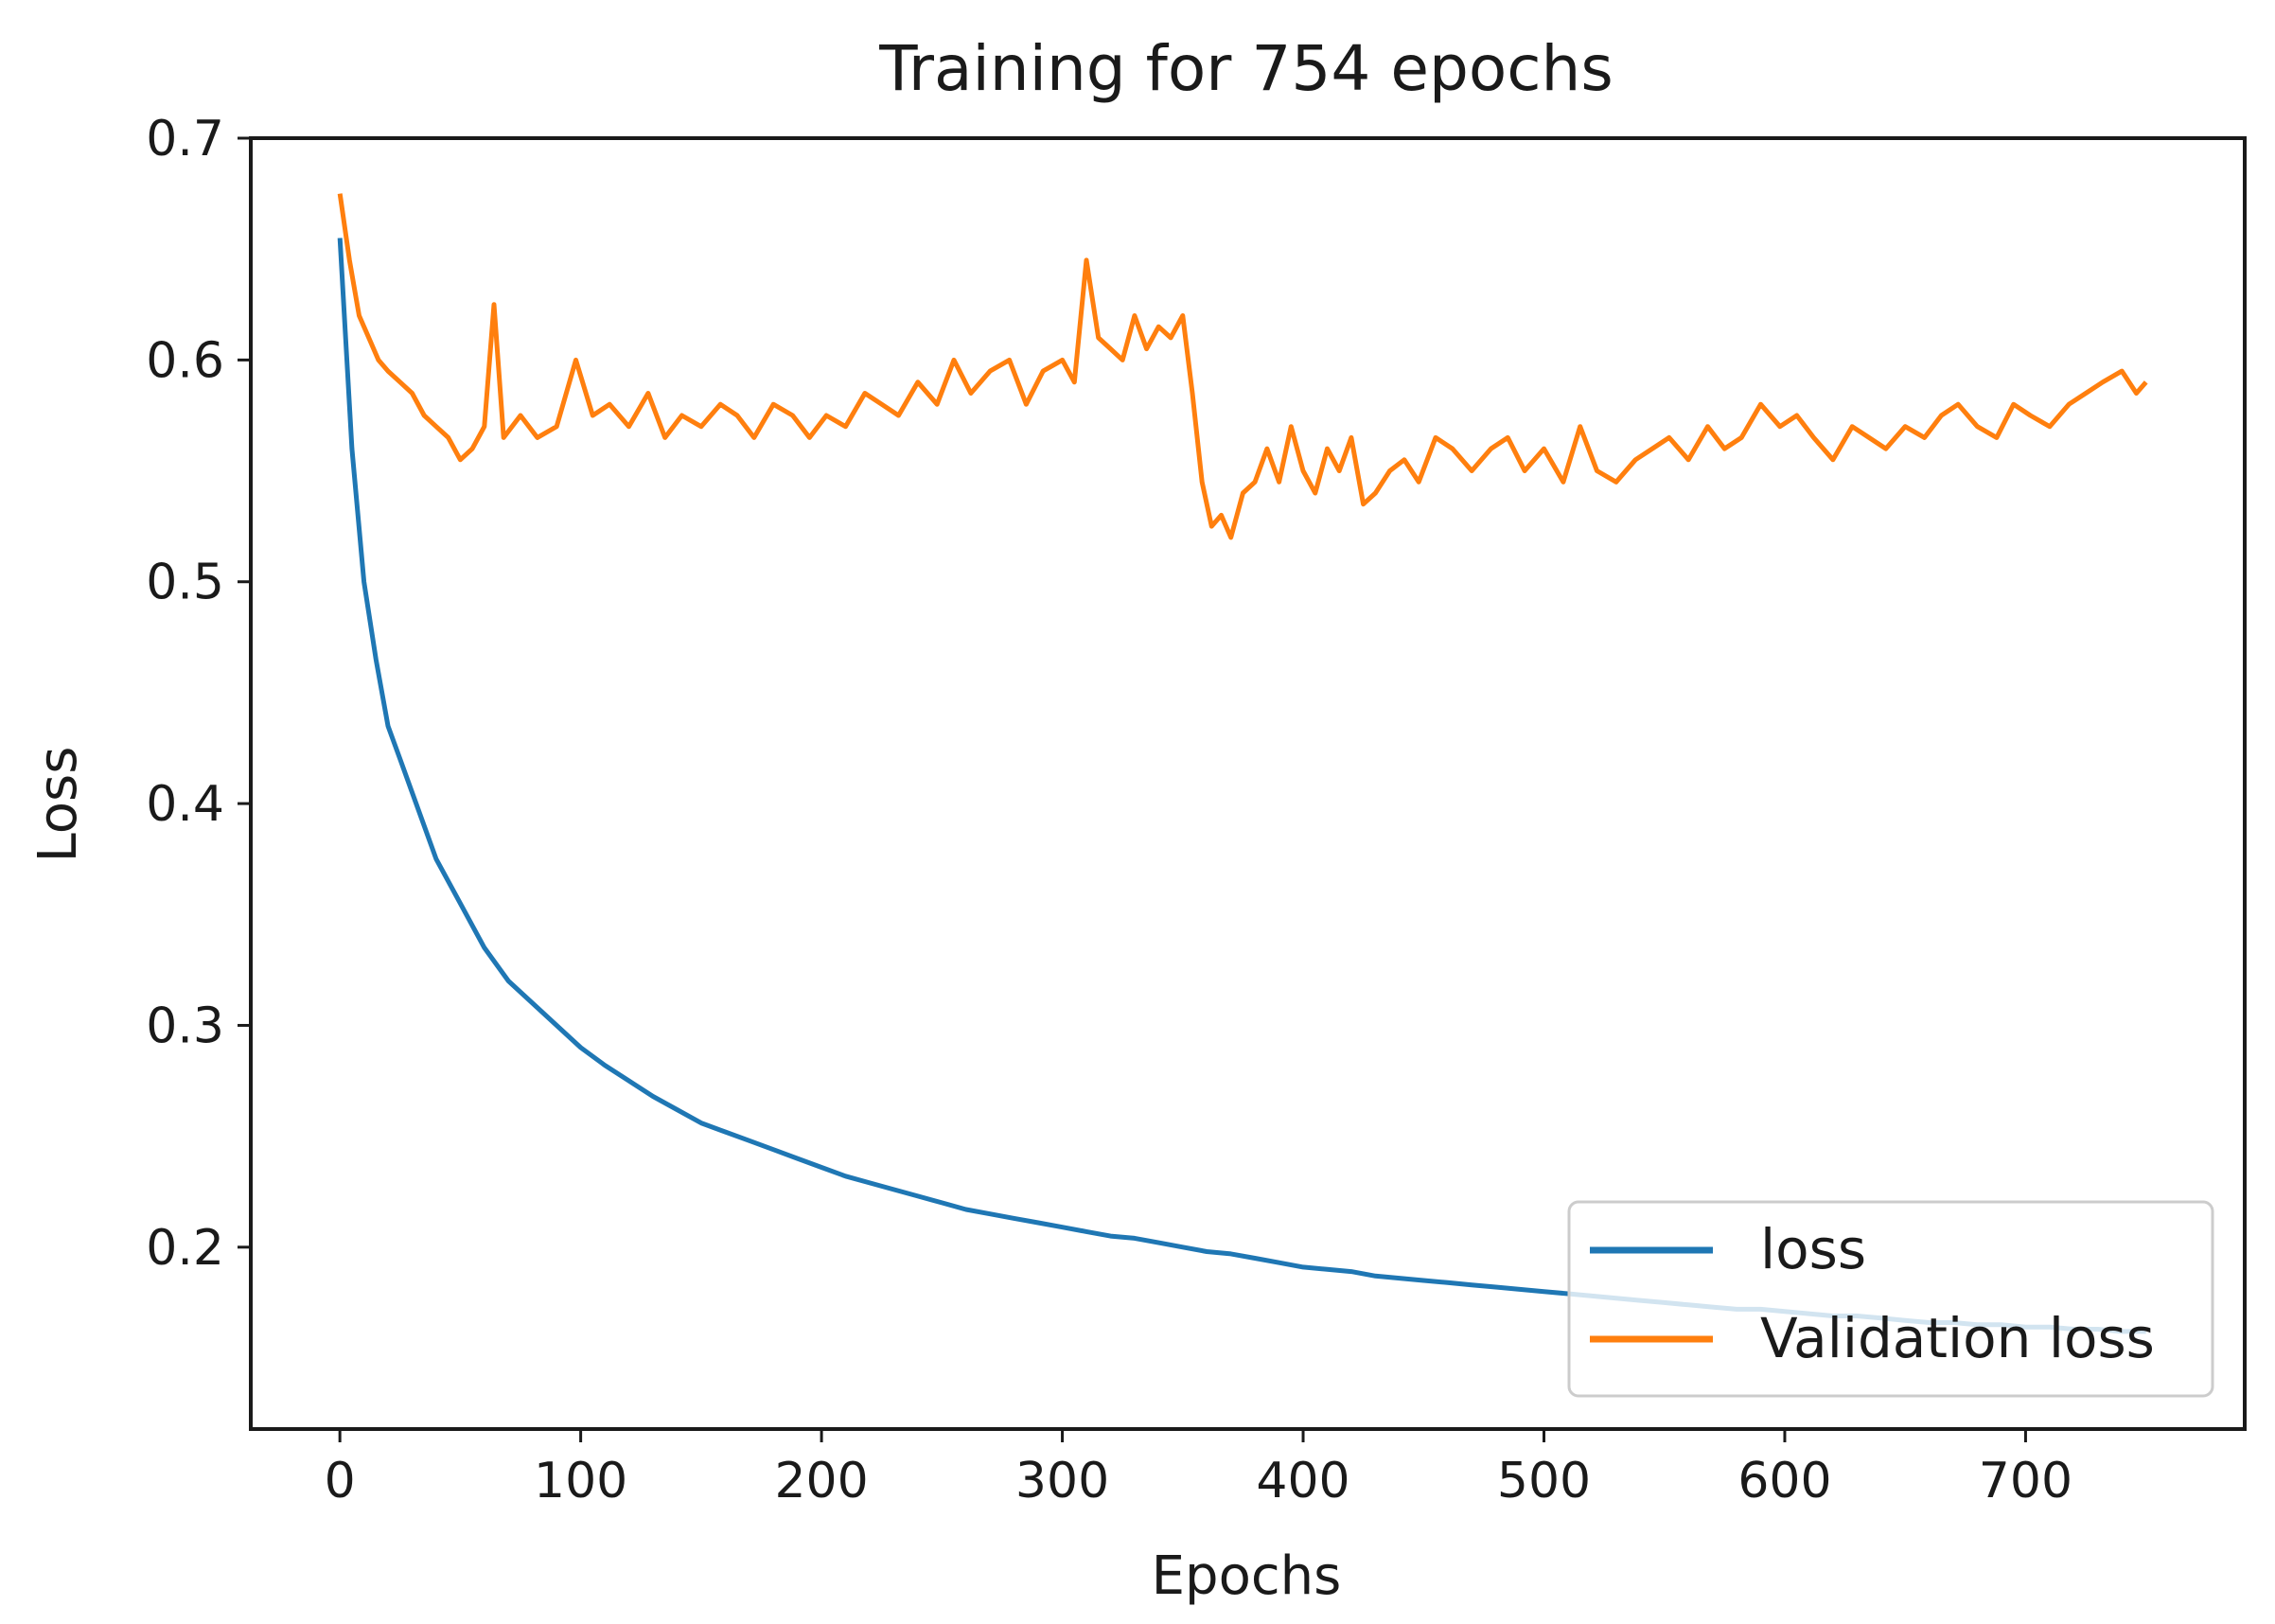  Describe the element at coordinates (581, 1481) in the screenshot. I see `x-tick-label: 100` at that location.